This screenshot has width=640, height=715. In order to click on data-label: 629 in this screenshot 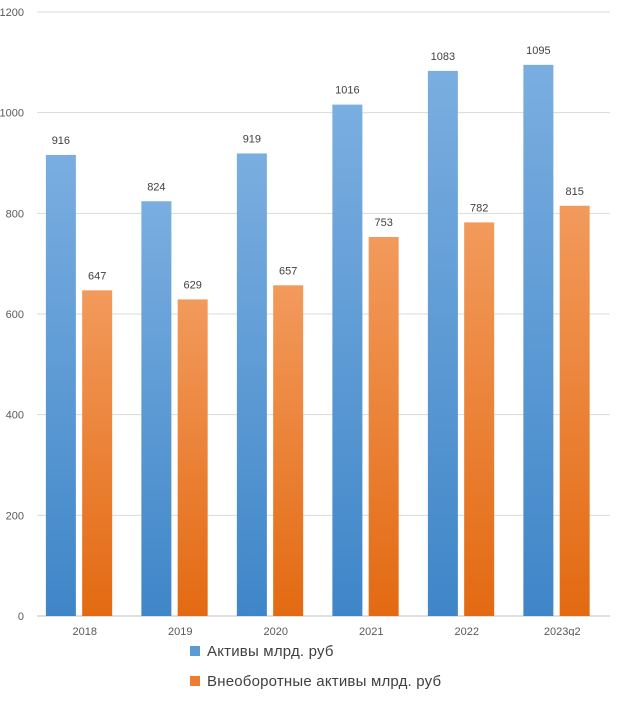, I will do `click(192, 285)`.